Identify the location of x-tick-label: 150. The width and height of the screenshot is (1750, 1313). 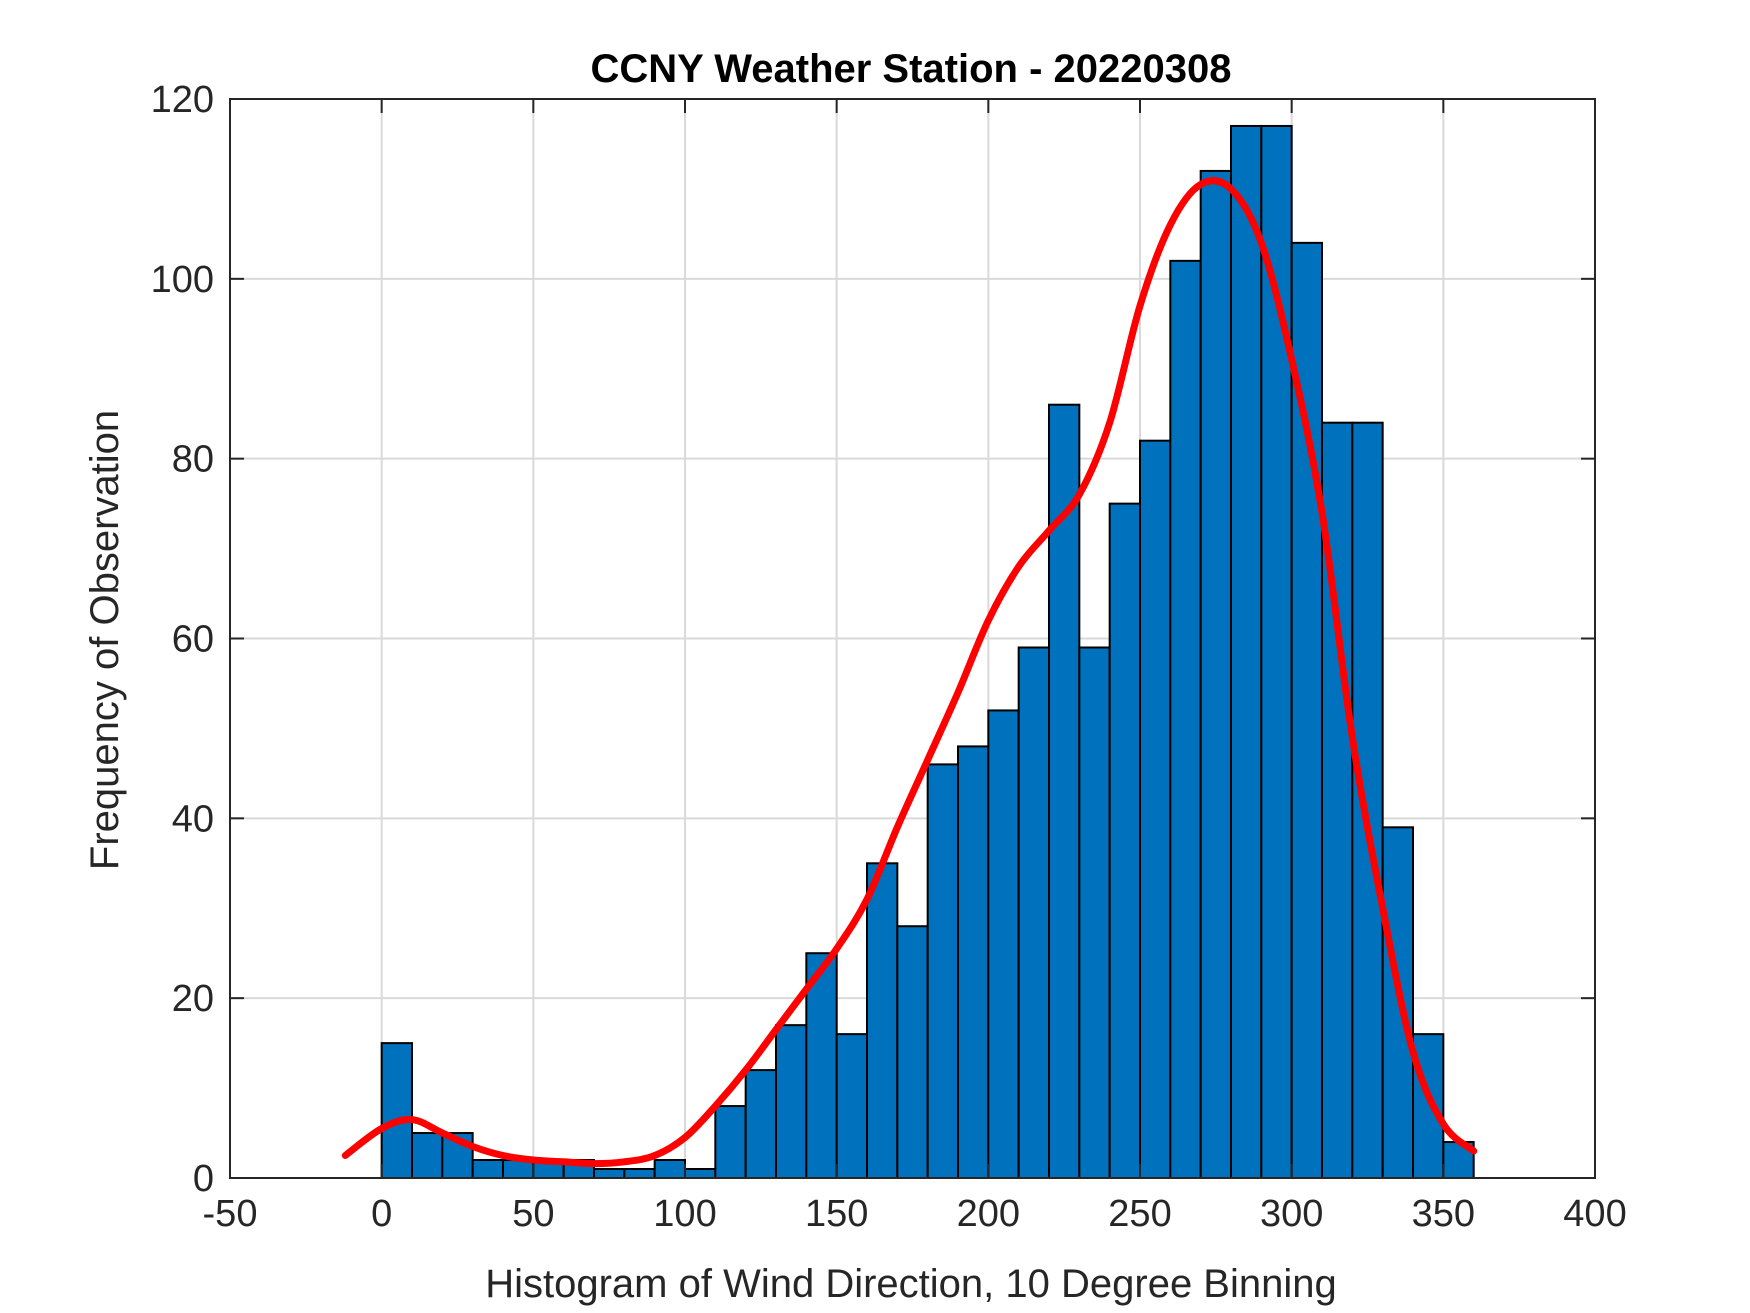
(836, 1214).